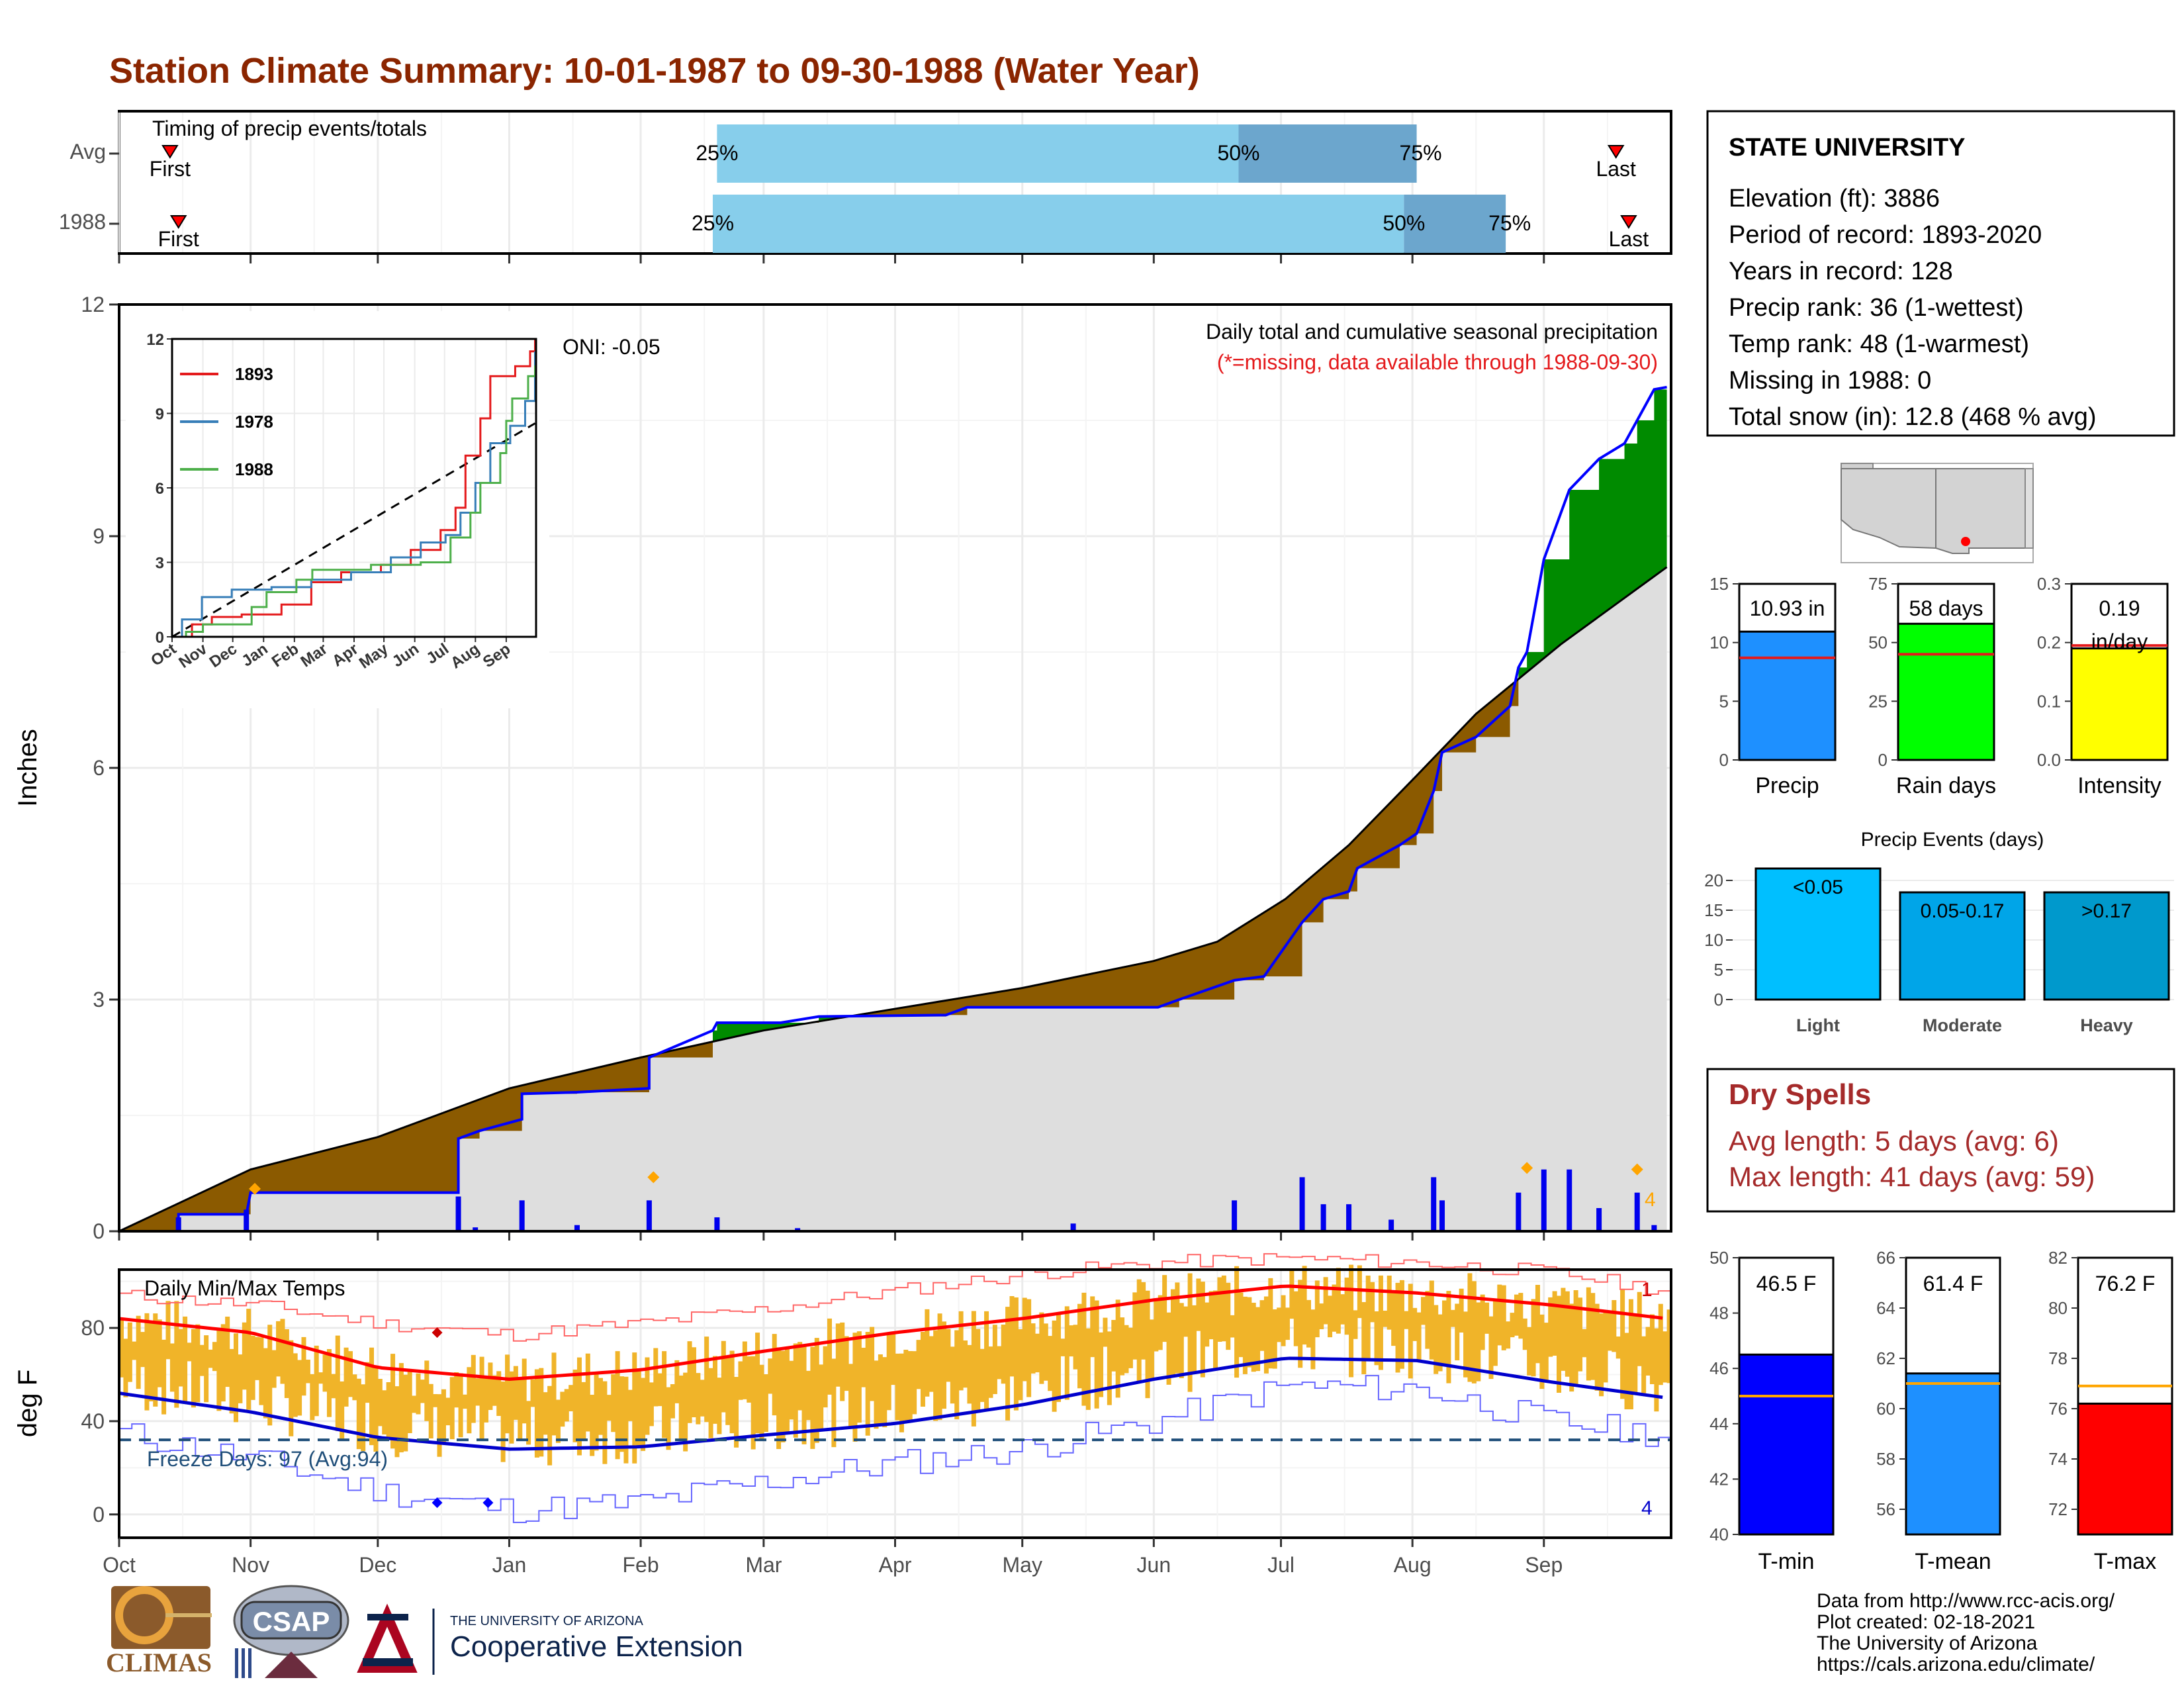 The width and height of the screenshot is (2184, 1688). I want to click on temp-summary-ytick-label-1-2: 60, so click(1885, 1409).